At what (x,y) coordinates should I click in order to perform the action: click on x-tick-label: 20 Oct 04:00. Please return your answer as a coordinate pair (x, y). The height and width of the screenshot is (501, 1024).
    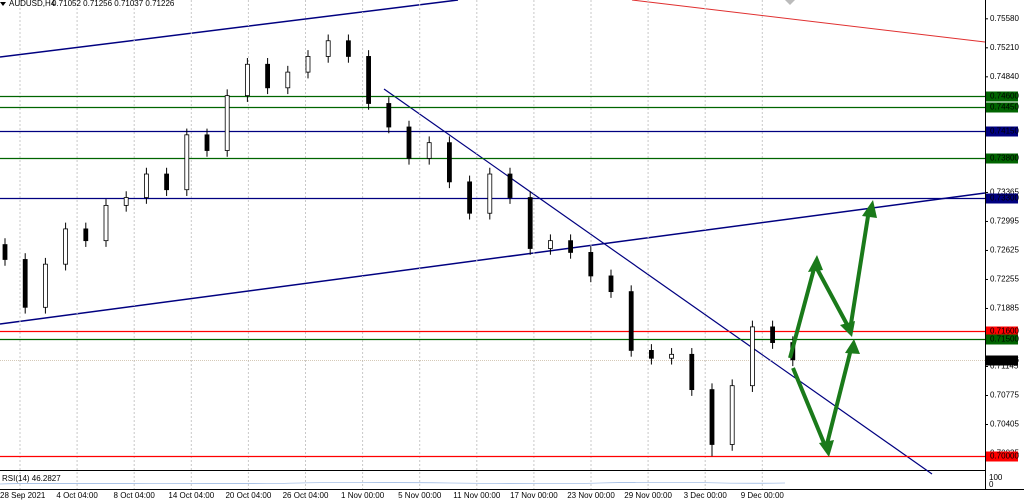
    Looking at the image, I should click on (248, 495).